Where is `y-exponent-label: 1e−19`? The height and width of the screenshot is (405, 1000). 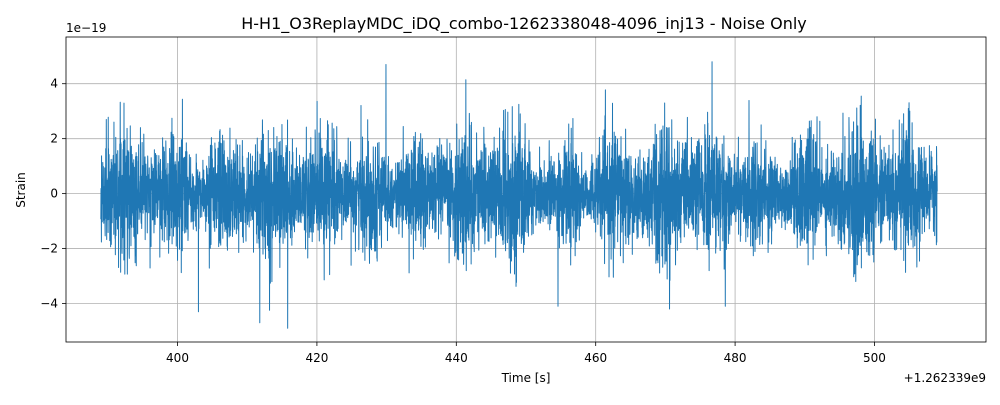 y-exponent-label: 1e−19 is located at coordinates (86, 28).